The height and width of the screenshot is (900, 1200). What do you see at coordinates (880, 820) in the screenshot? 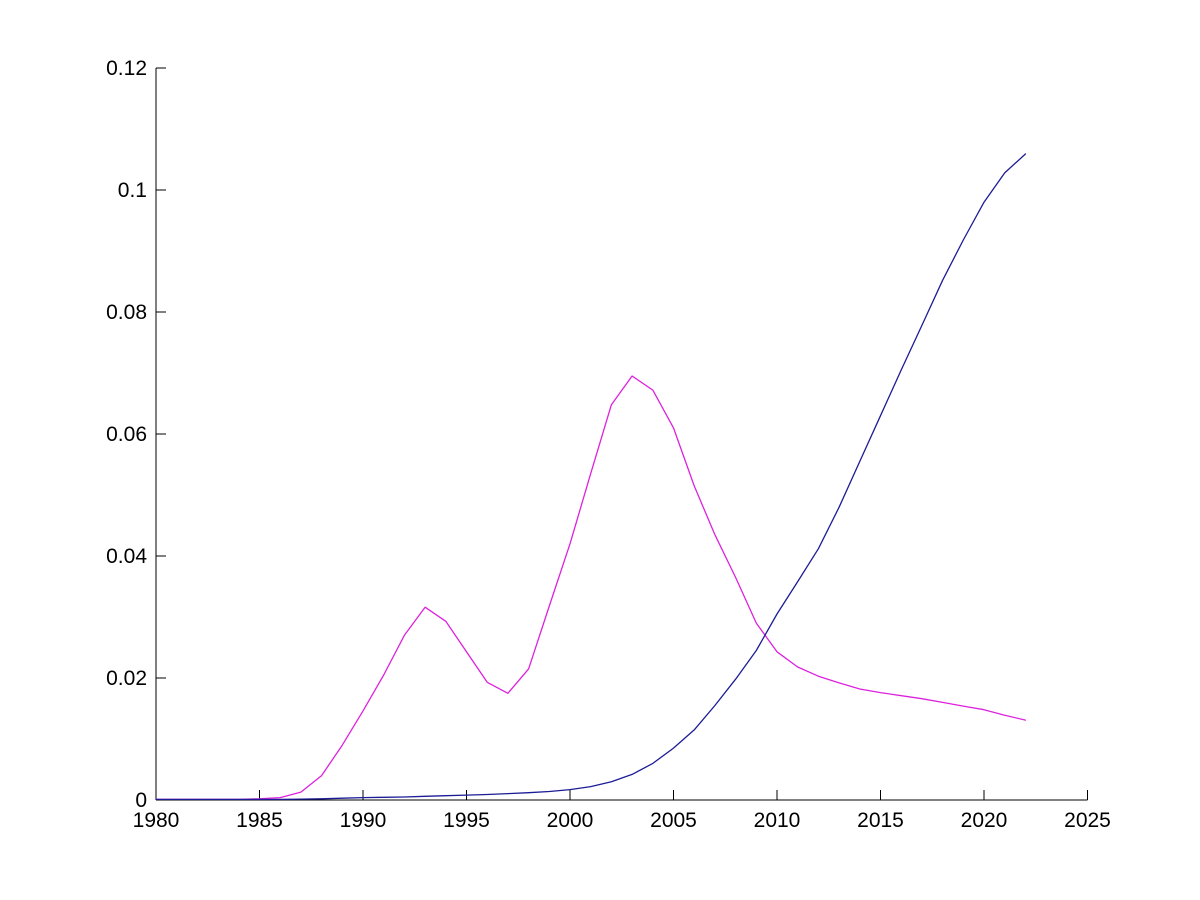
I see `x-tick-label: 2015` at bounding box center [880, 820].